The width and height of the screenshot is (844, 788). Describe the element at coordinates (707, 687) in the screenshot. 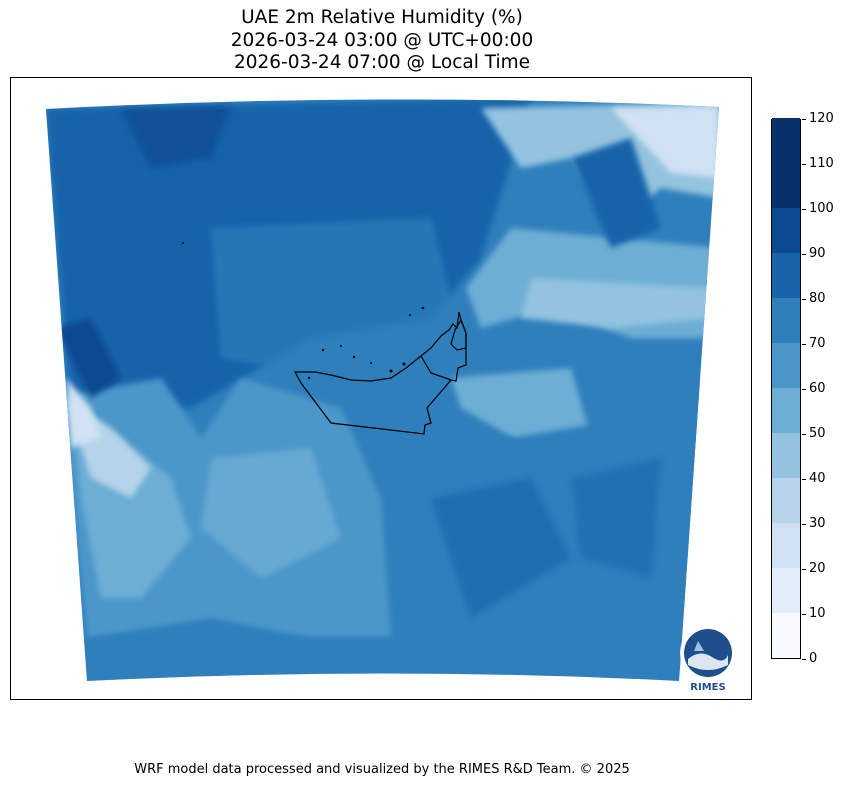

I see `logo-text: RIMES` at that location.